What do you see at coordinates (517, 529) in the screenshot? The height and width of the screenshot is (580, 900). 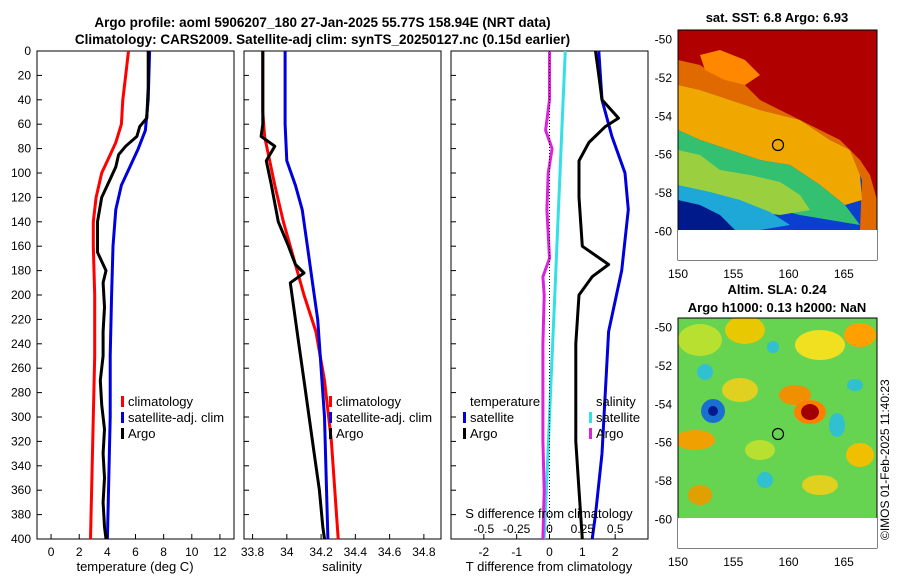 I see `x2-tick-label: -0.25` at bounding box center [517, 529].